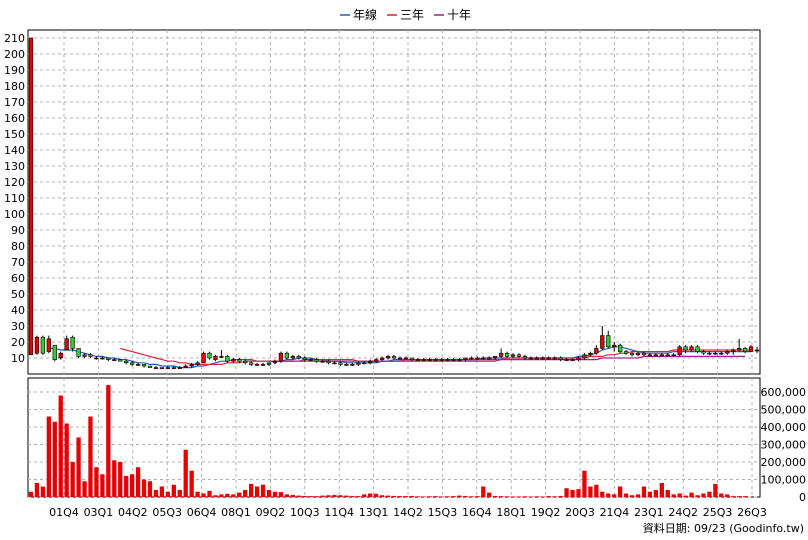 This screenshot has width=808, height=540. I want to click on price-tick-label: 180, so click(14, 86).